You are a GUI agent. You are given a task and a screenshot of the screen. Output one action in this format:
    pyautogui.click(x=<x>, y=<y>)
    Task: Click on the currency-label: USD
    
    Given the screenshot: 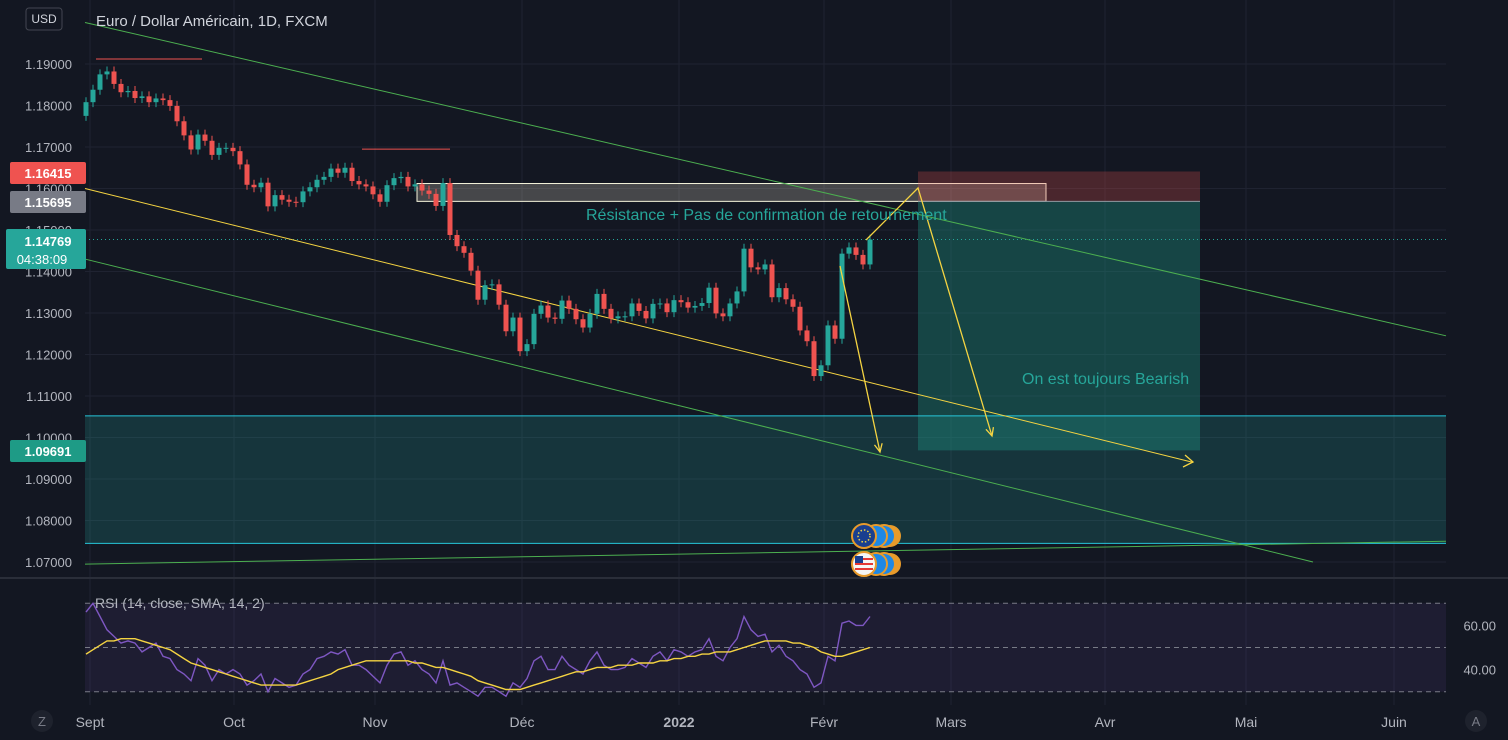 What is the action you would take?
    pyautogui.click(x=44, y=19)
    